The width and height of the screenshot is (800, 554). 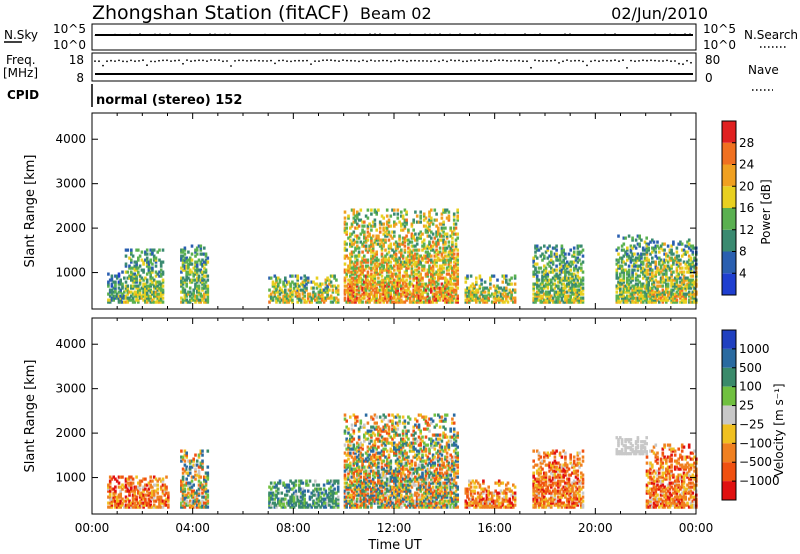 What do you see at coordinates (169, 100) in the screenshot?
I see `cpid-text: normal (stereo) 152` at bounding box center [169, 100].